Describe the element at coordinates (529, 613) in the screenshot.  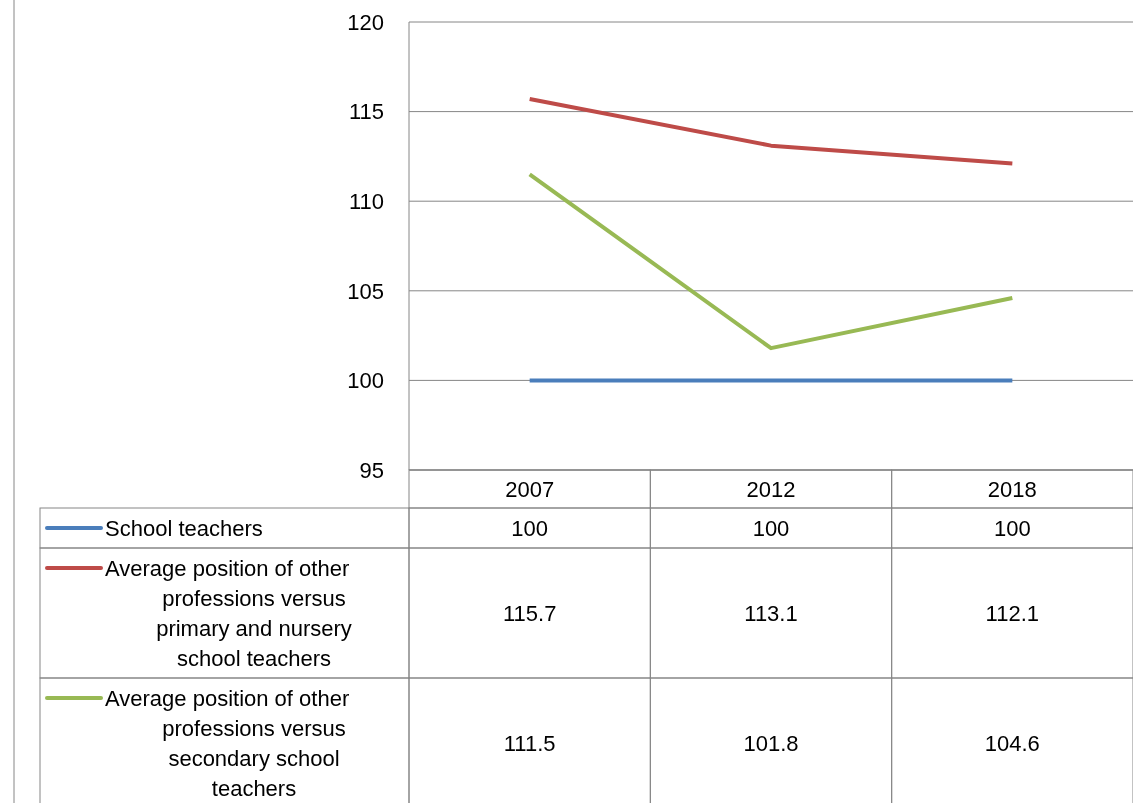
I see `data-label: 115.7` at that location.